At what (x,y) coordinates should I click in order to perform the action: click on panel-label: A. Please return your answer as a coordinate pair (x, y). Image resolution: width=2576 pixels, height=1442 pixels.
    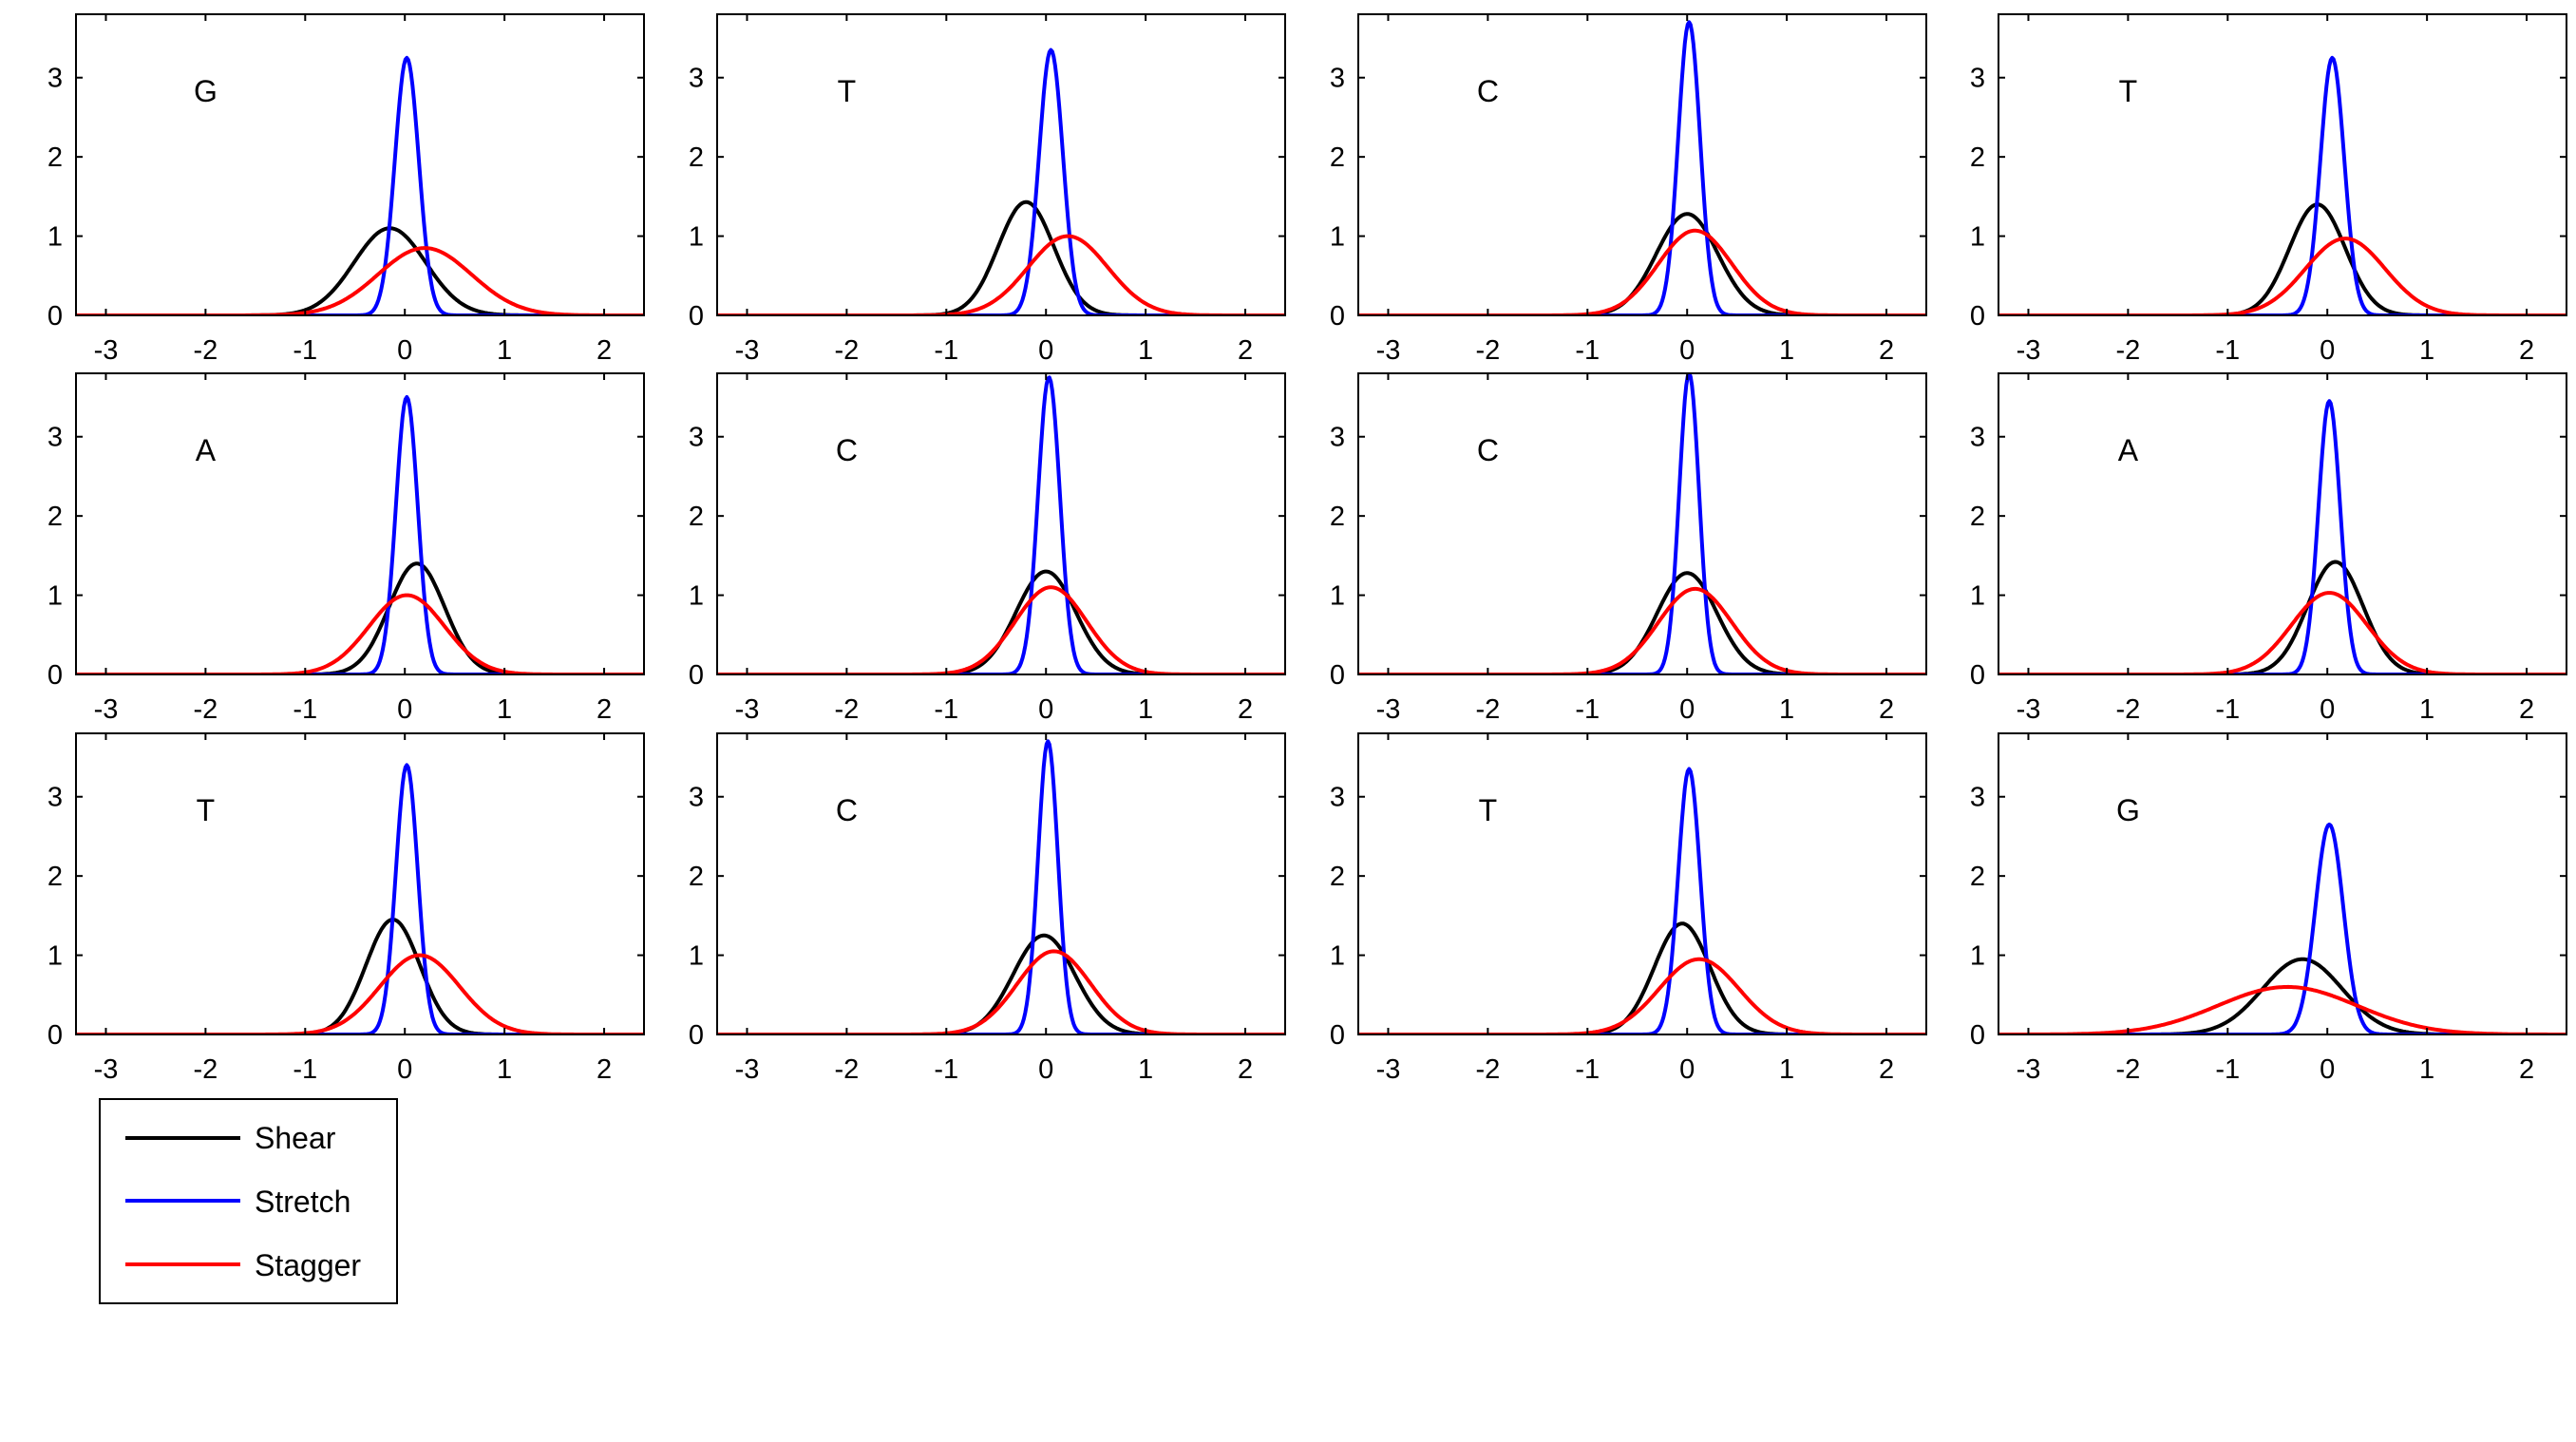
    Looking at the image, I should click on (2128, 450).